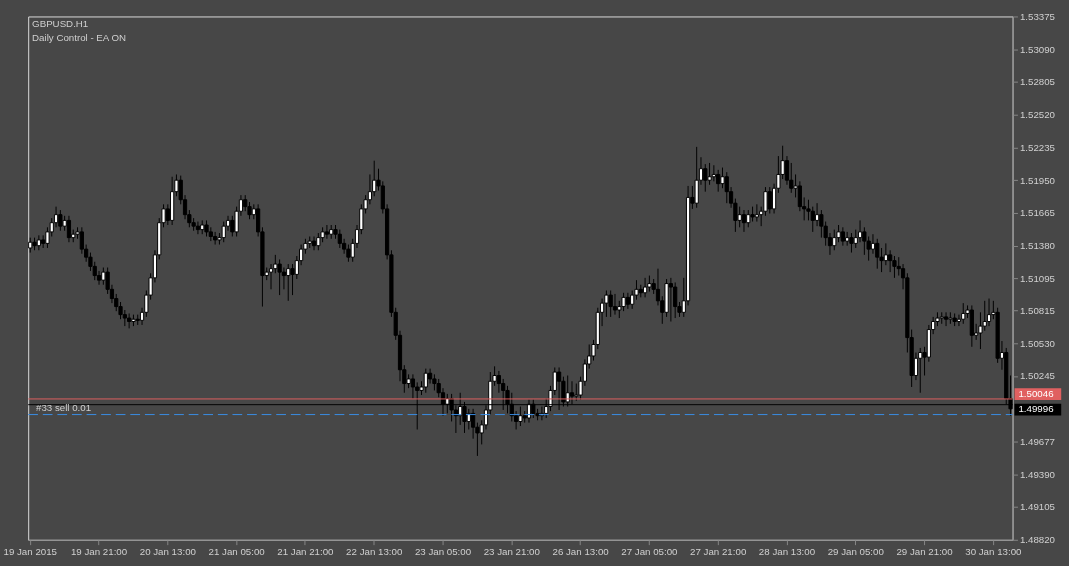 The height and width of the screenshot is (566, 1069). I want to click on y-tick-label: 1.51380, so click(1037, 246).